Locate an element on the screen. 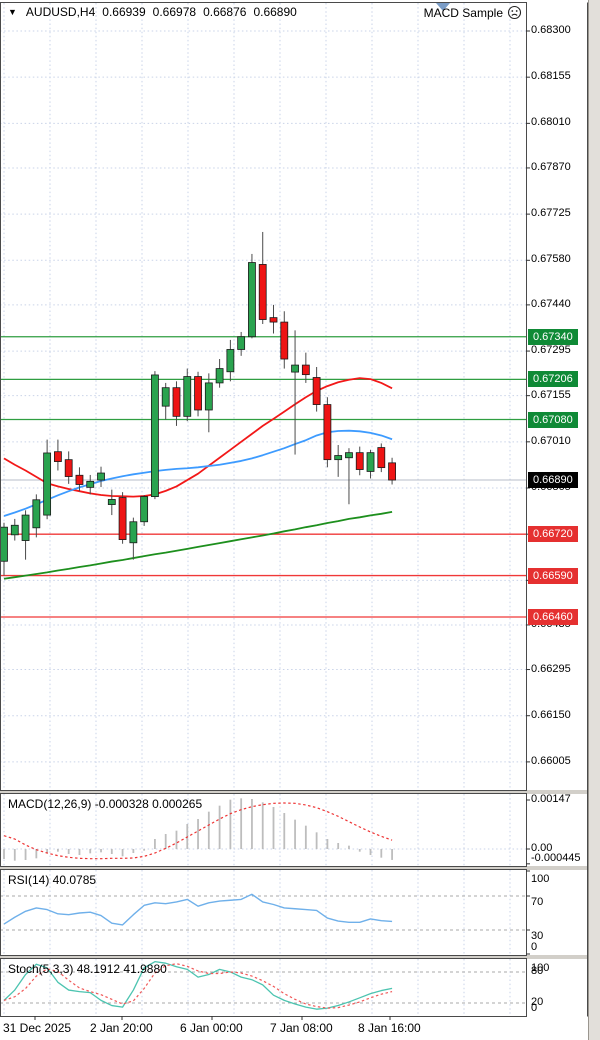  indicator-name-label: MACD Sample is located at coordinates (463, 12).